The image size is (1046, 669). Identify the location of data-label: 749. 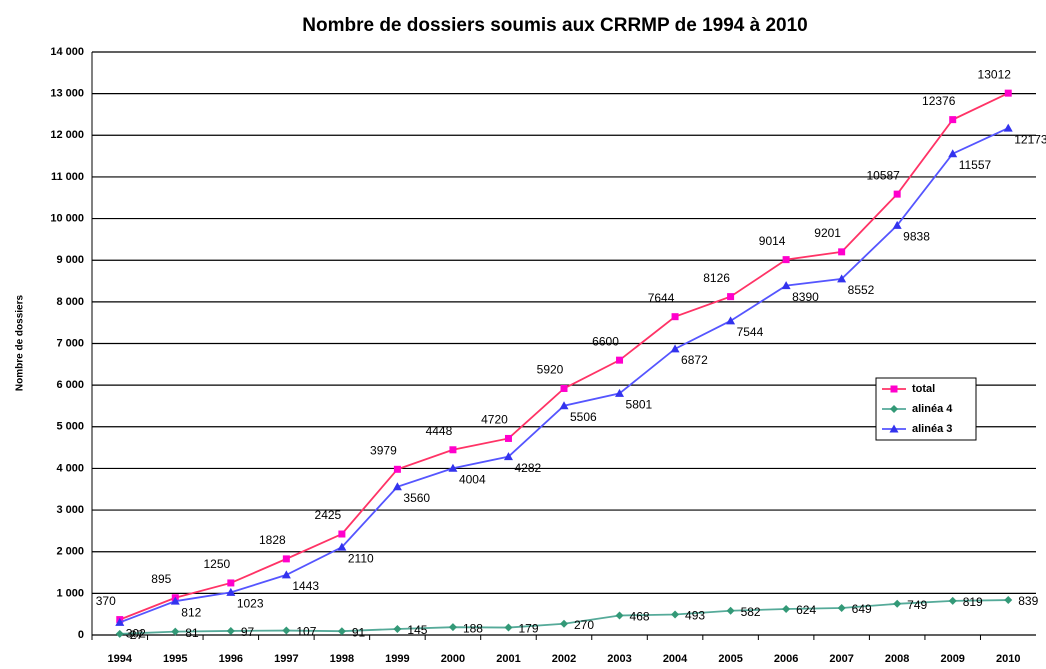
(917, 605).